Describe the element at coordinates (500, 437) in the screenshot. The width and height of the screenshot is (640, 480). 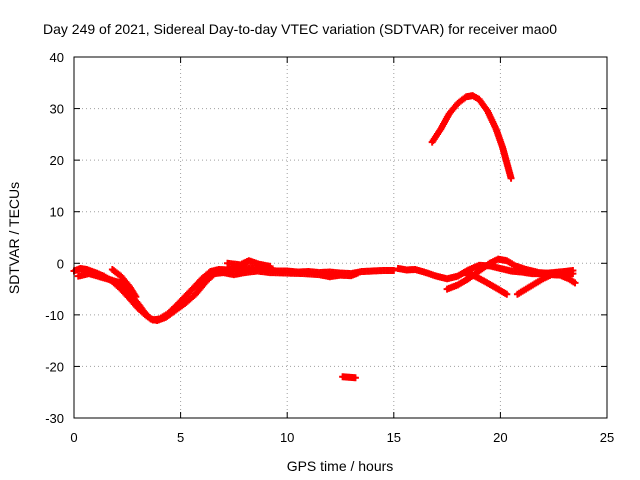
I see `x-tick-label: 20` at that location.